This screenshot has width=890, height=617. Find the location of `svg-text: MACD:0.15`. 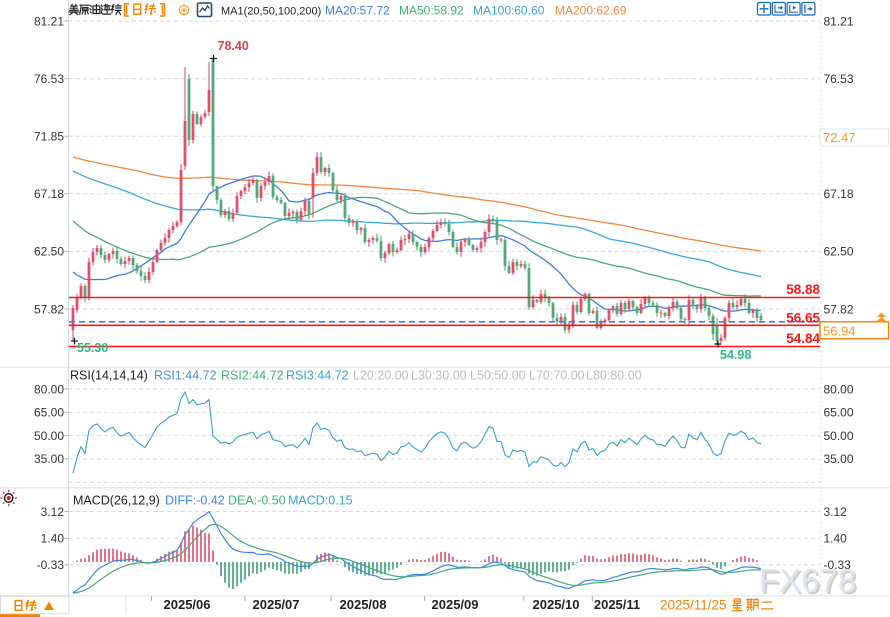

svg-text: MACD:0.15 is located at coordinates (320, 501).